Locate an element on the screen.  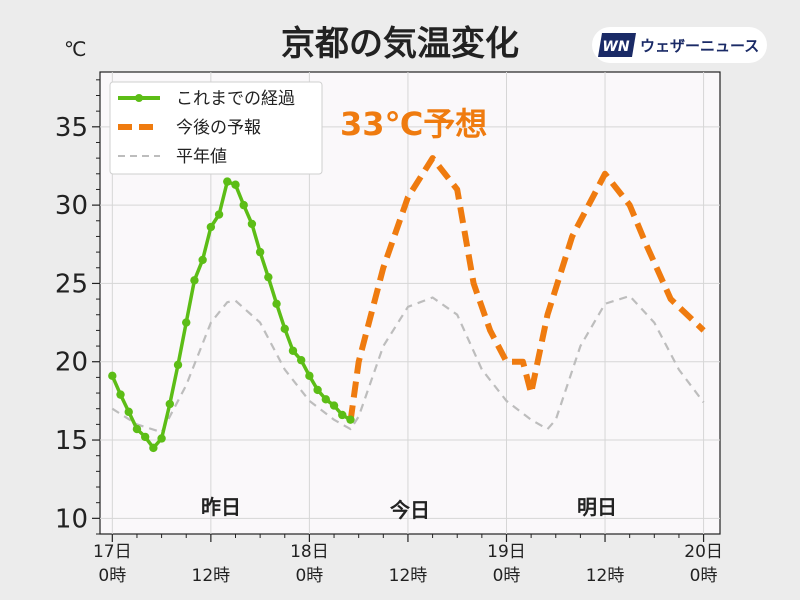
x-tick-label-day: 20日 is located at coordinates (703, 552).